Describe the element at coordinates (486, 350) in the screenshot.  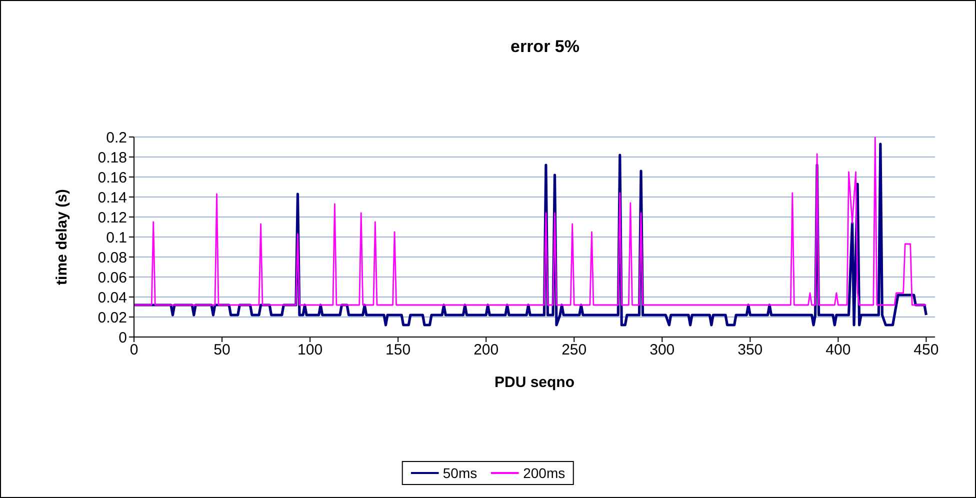
I see `x-tick-label: 200` at that location.